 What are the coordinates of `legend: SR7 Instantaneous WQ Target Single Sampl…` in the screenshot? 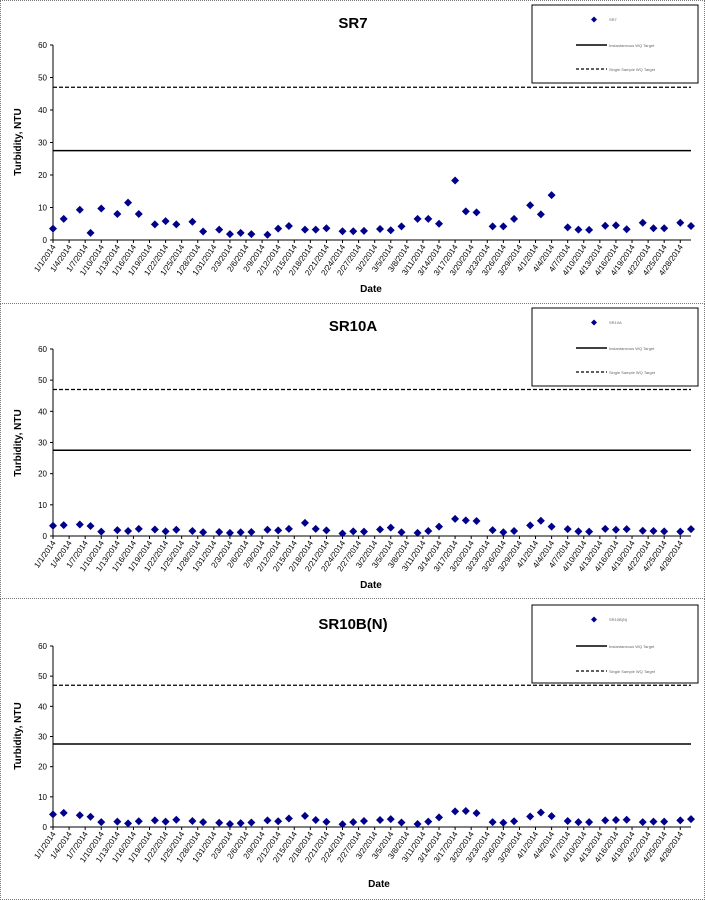 It's located at (615, 44).